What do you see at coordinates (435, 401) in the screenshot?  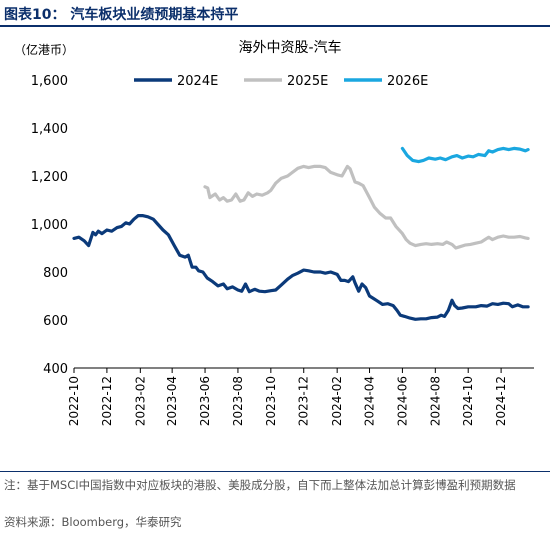 I see `x-tick-label: 2024-08` at bounding box center [435, 401].